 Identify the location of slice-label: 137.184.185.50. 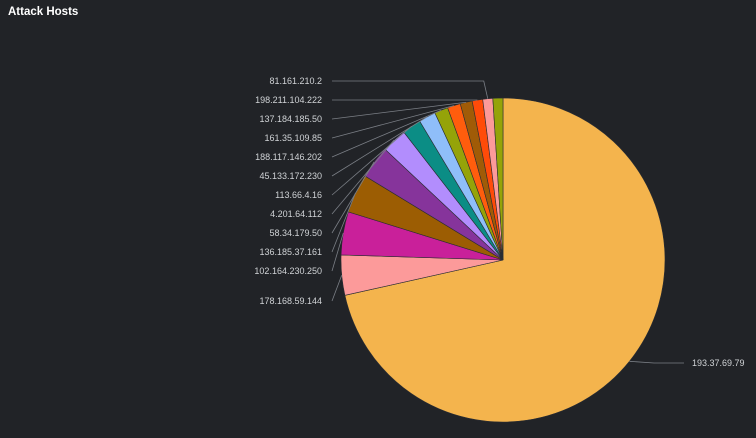
(290, 119).